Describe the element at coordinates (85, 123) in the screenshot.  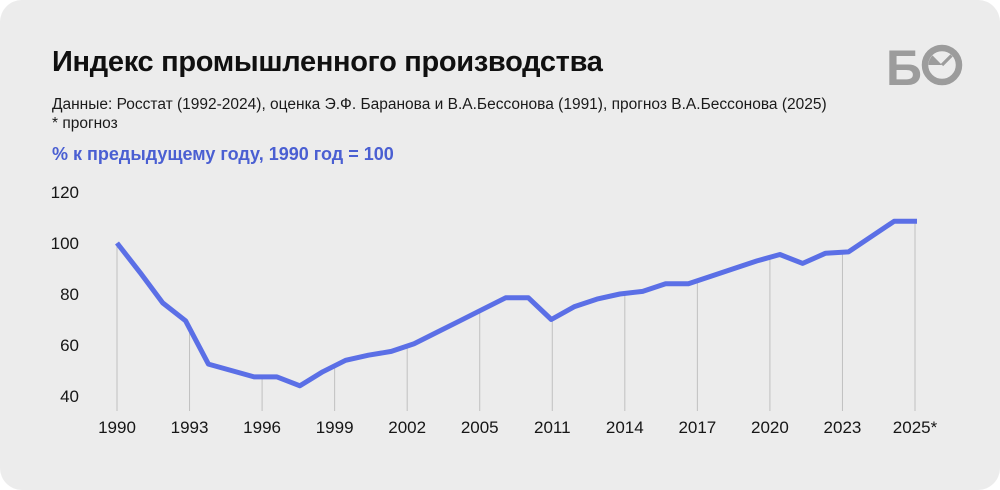
I see `forecast-footnote: * прогноз` at that location.